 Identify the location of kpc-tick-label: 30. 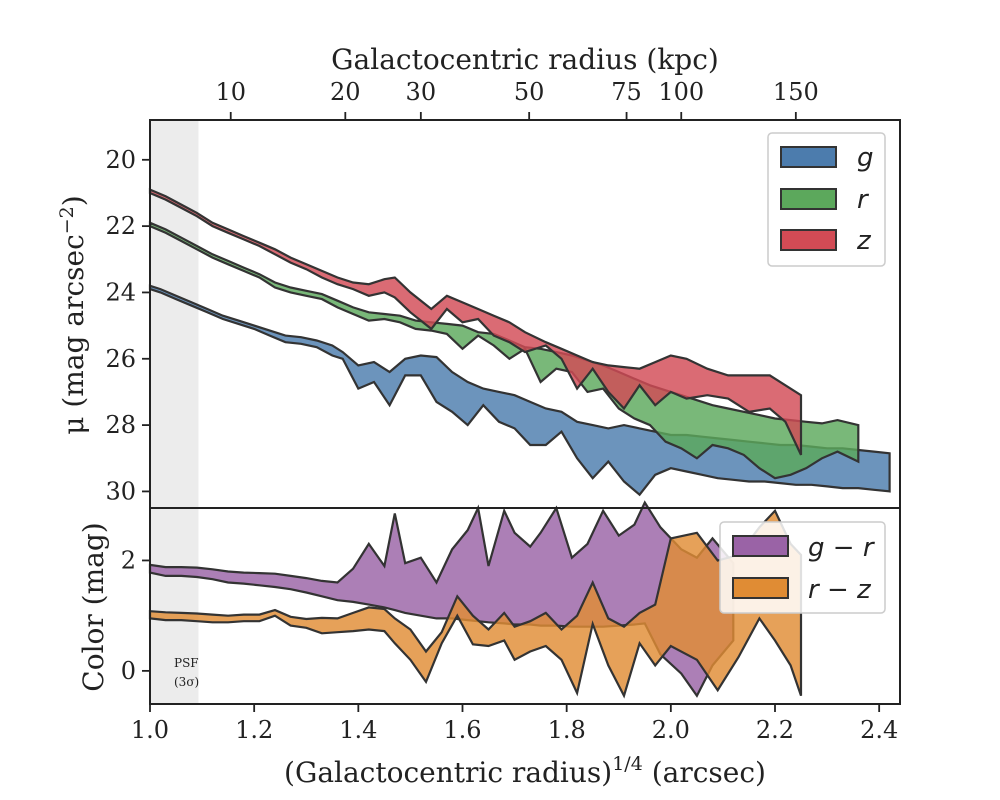
(421, 92).